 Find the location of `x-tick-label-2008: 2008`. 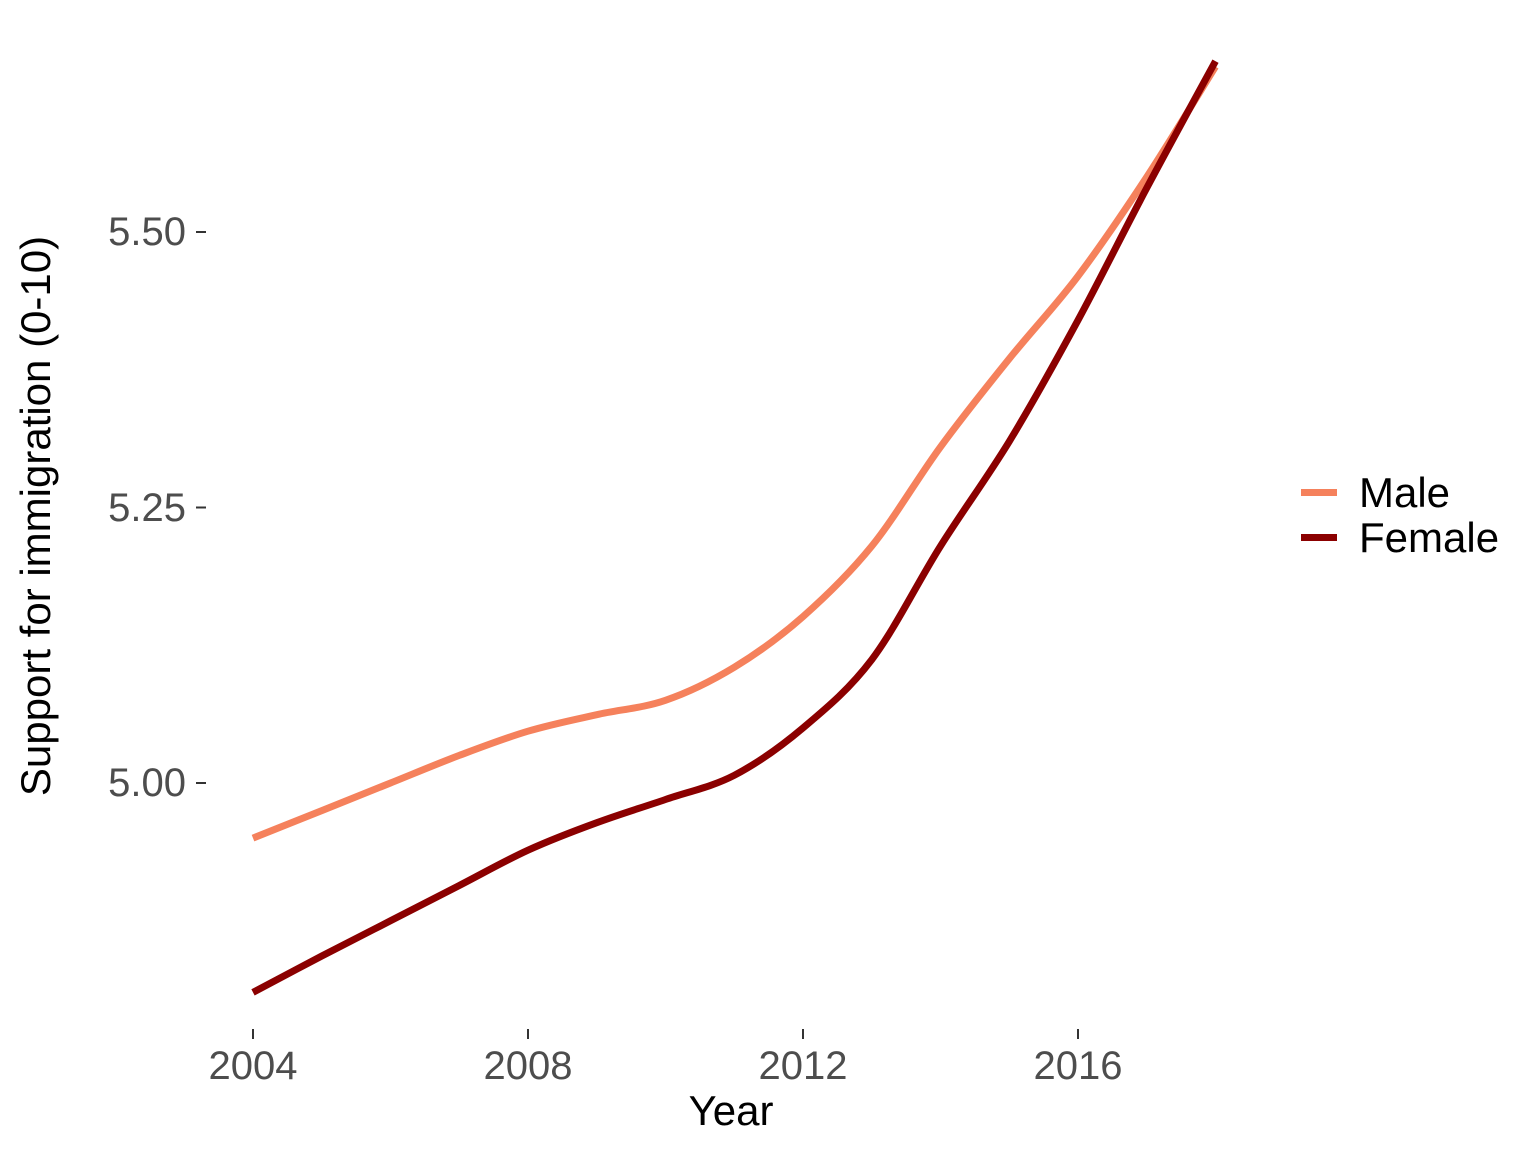

x-tick-label-2008: 2008 is located at coordinates (528, 1066).